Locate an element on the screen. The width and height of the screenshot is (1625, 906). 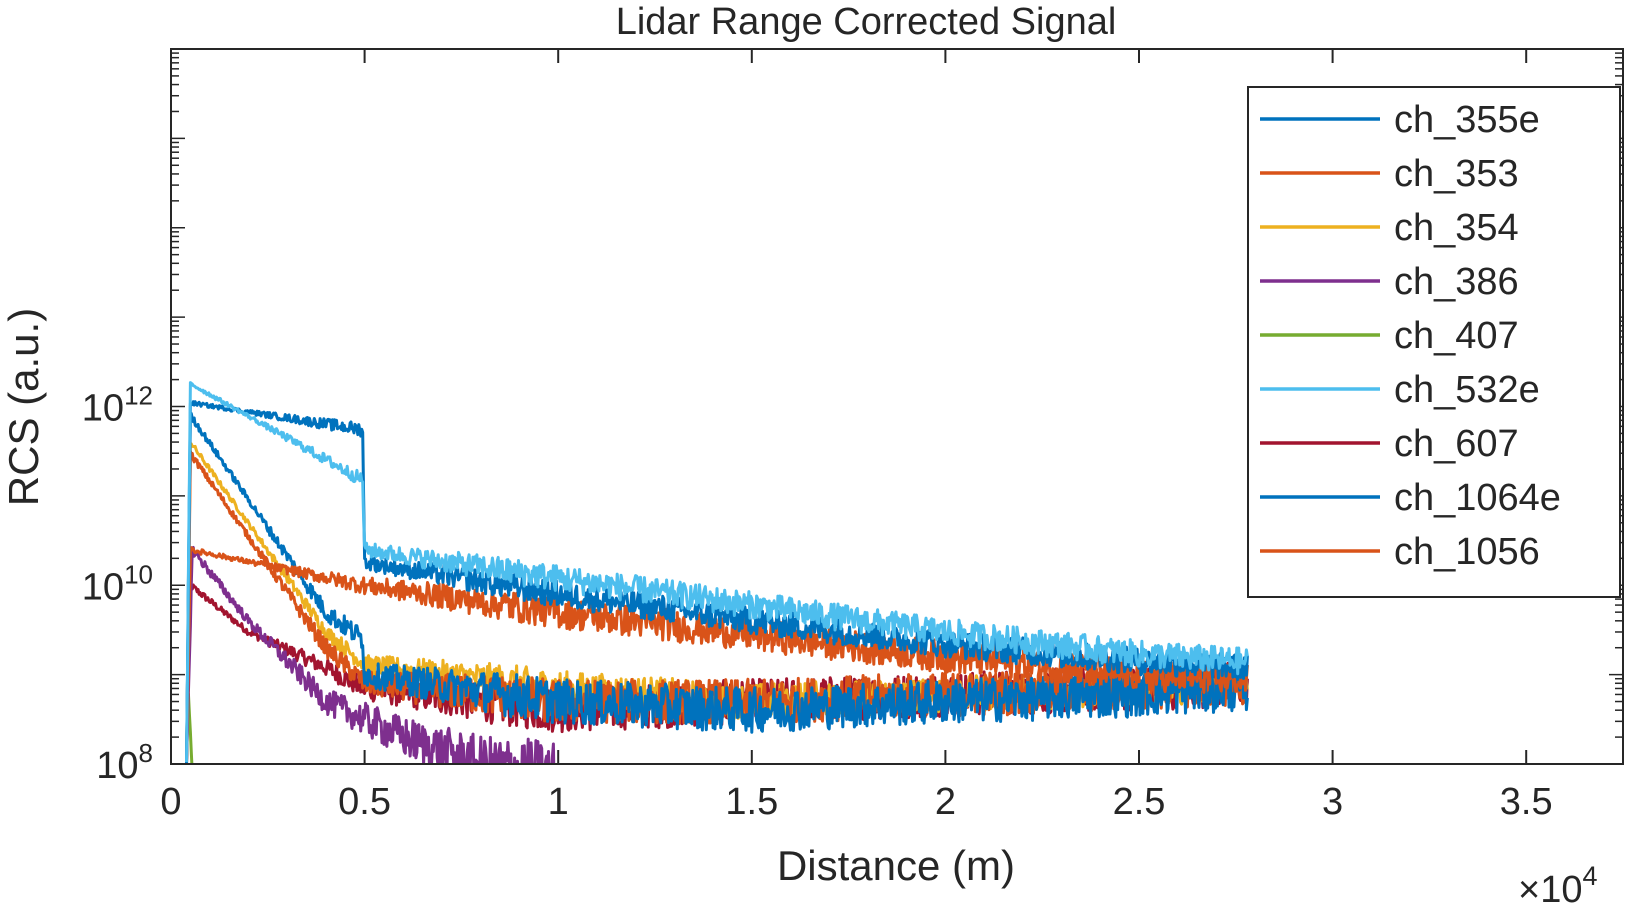
x-axis-label: Distance (m) is located at coordinates (896, 865).